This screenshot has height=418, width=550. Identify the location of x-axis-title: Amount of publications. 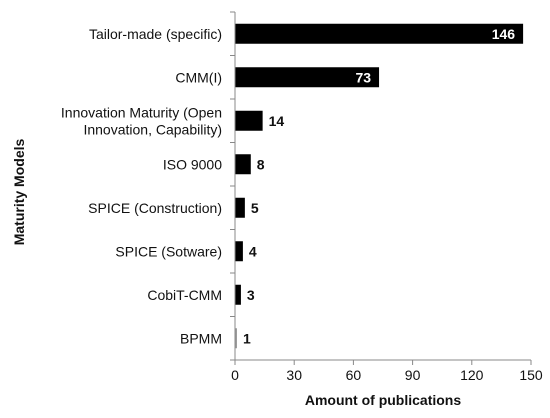
(383, 400).